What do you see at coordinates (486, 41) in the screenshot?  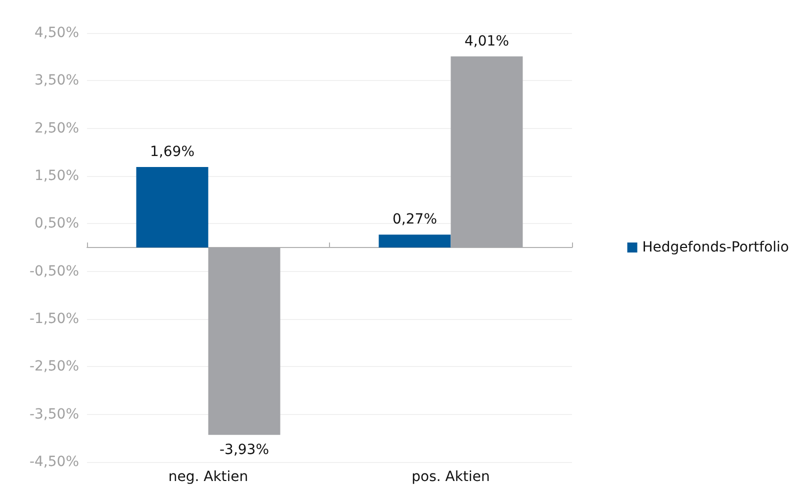 I see `data-label: 4,01%` at bounding box center [486, 41].